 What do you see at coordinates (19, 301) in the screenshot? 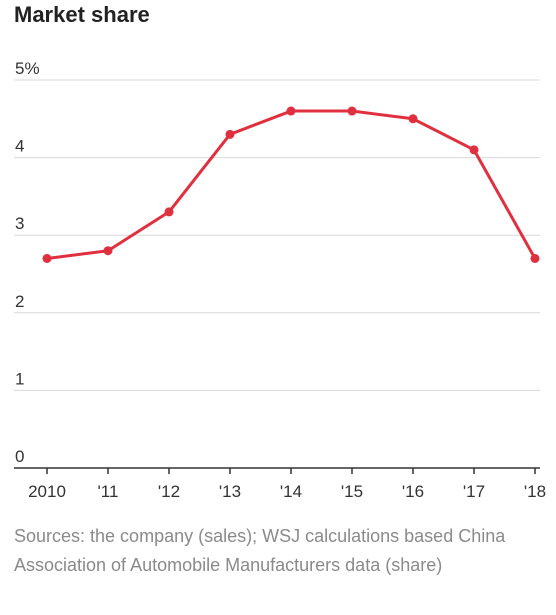
I see `y-tick-label: 2` at bounding box center [19, 301].